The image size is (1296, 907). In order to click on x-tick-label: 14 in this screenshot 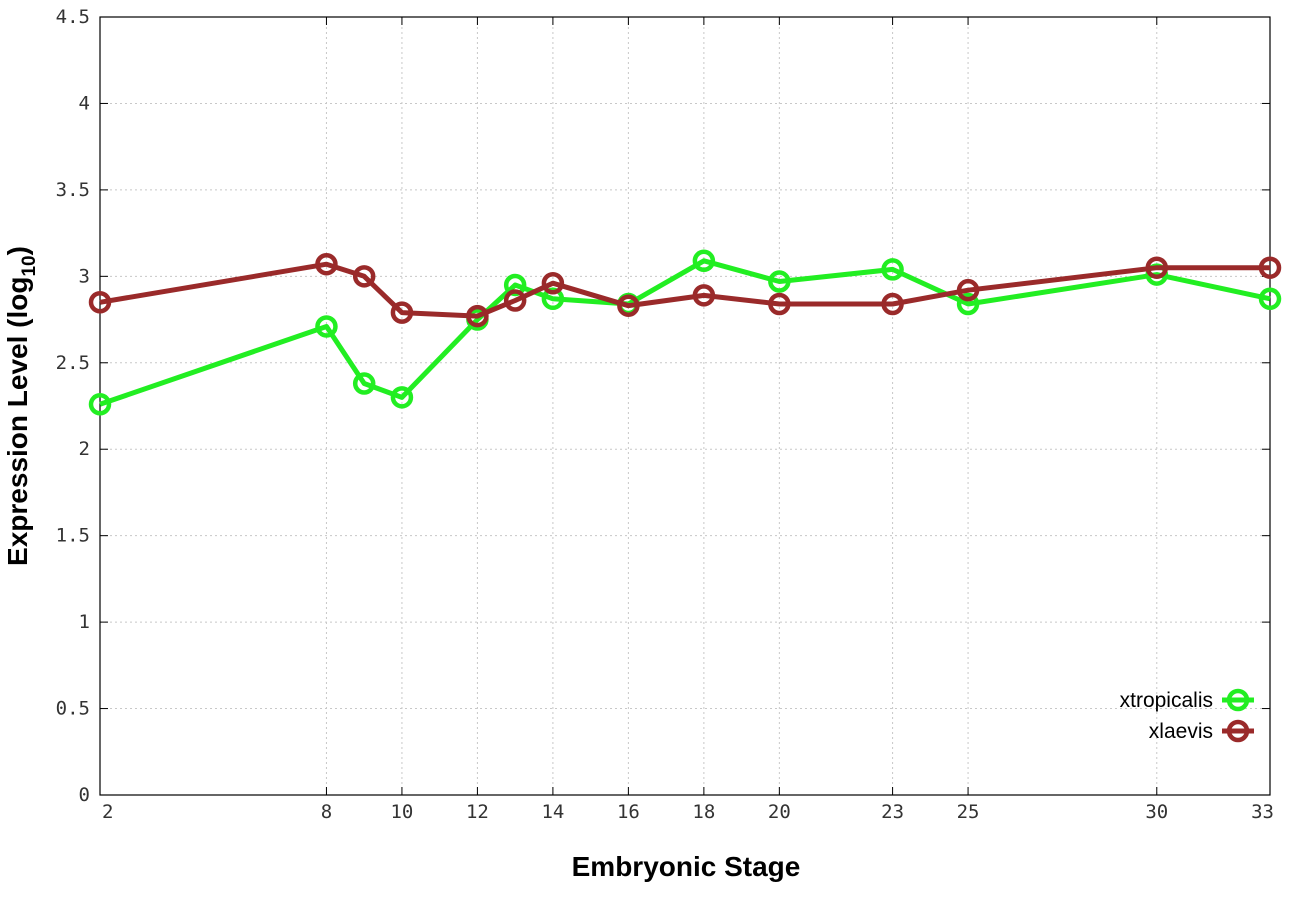, I will do `click(552, 812)`.